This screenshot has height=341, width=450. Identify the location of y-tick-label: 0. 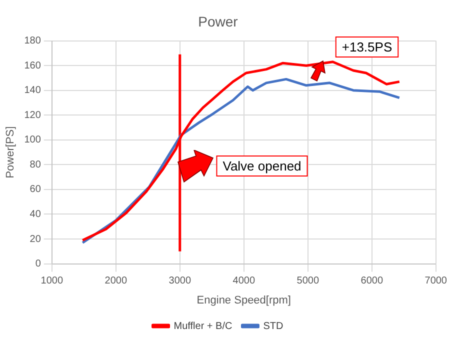
(38, 264).